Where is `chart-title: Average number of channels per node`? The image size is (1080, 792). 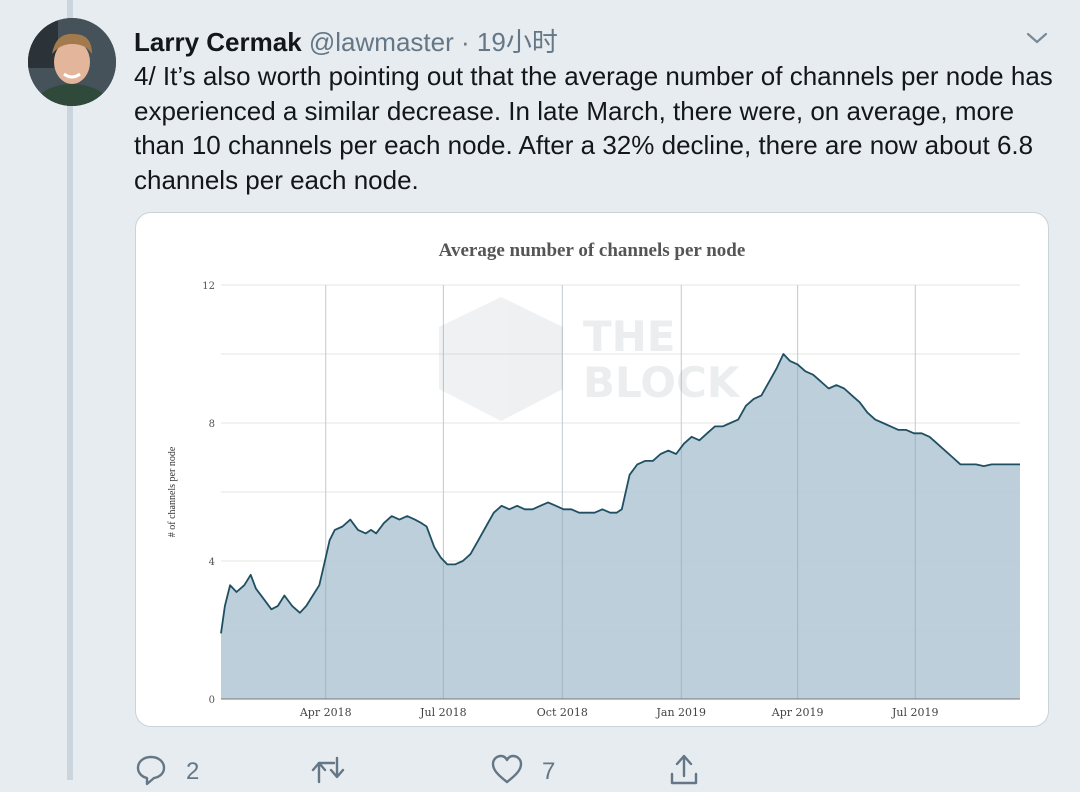 chart-title: Average number of channels per node is located at coordinates (592, 250).